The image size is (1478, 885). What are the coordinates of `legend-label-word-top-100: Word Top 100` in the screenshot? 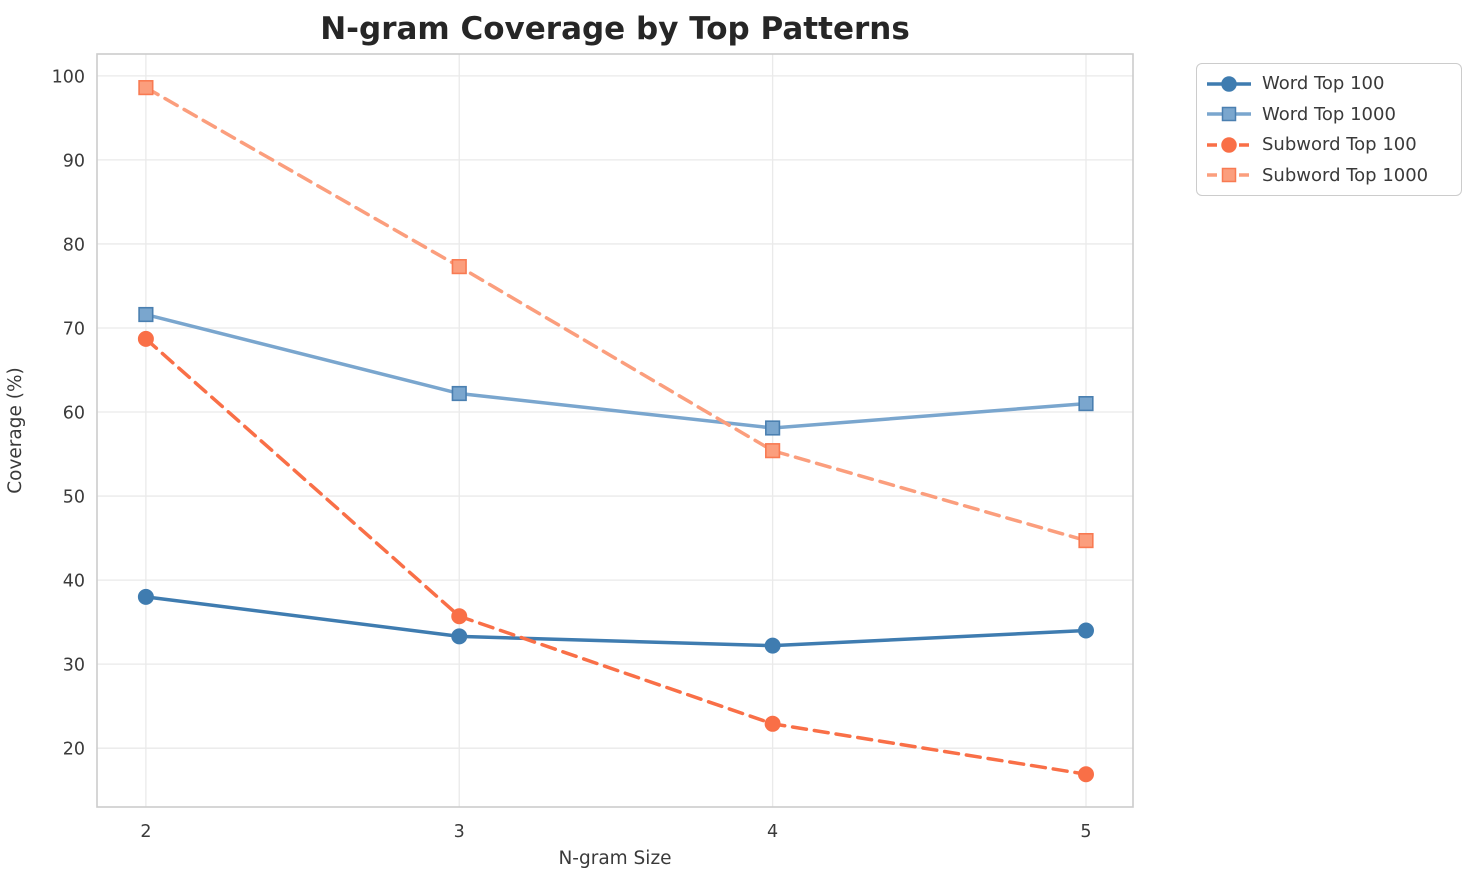 It's located at (1323, 84).